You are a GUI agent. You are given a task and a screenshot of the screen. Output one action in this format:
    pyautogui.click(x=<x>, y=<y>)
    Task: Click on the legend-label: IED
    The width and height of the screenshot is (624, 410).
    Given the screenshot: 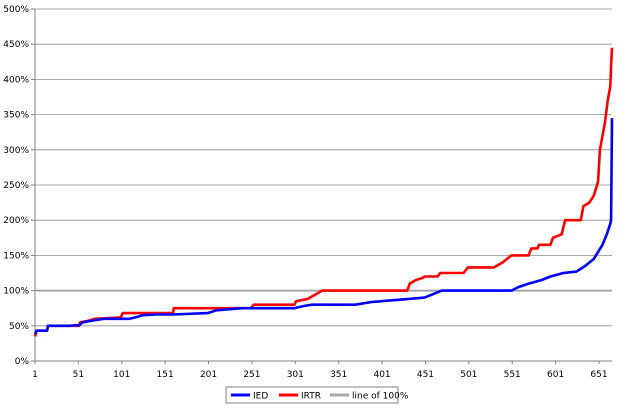 What is the action you would take?
    pyautogui.click(x=260, y=397)
    